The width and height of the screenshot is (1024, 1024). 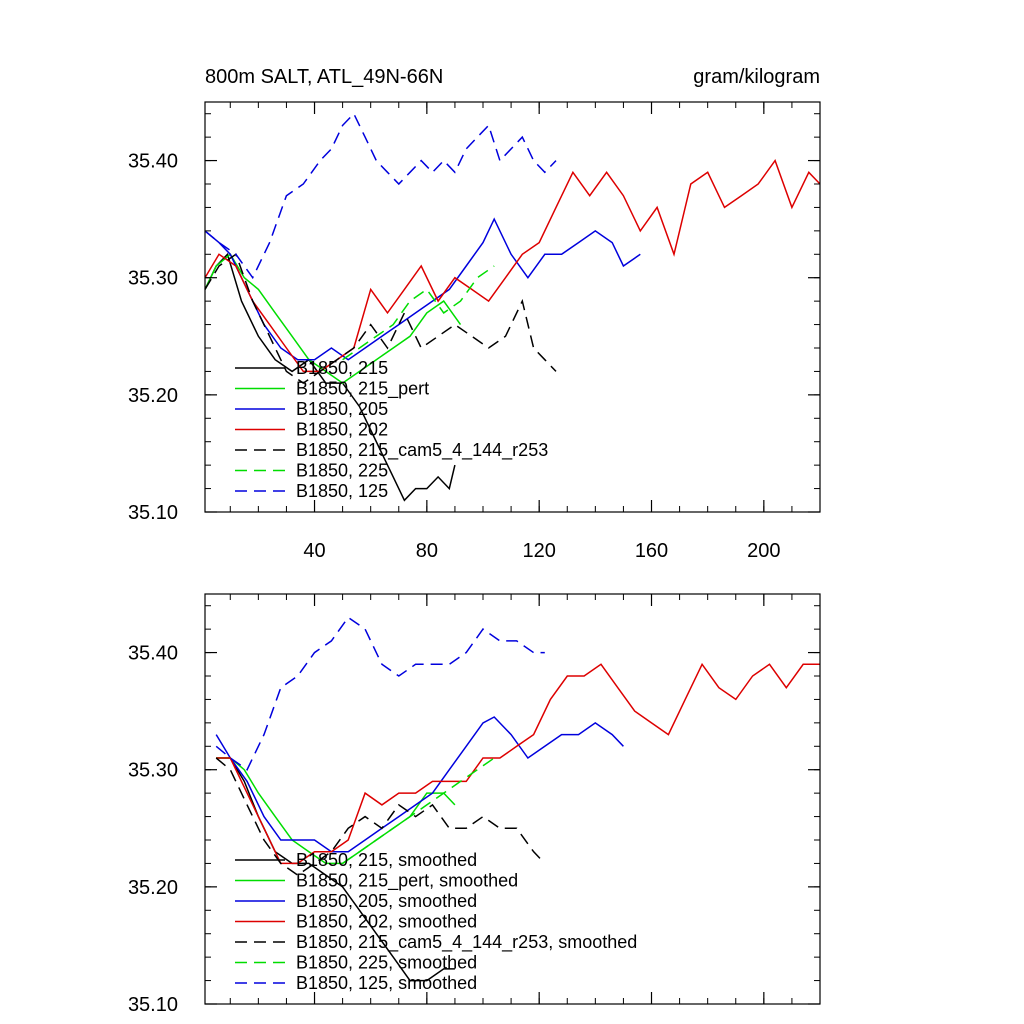 What do you see at coordinates (763, 551) in the screenshot?
I see `x-tick-label: 200` at bounding box center [763, 551].